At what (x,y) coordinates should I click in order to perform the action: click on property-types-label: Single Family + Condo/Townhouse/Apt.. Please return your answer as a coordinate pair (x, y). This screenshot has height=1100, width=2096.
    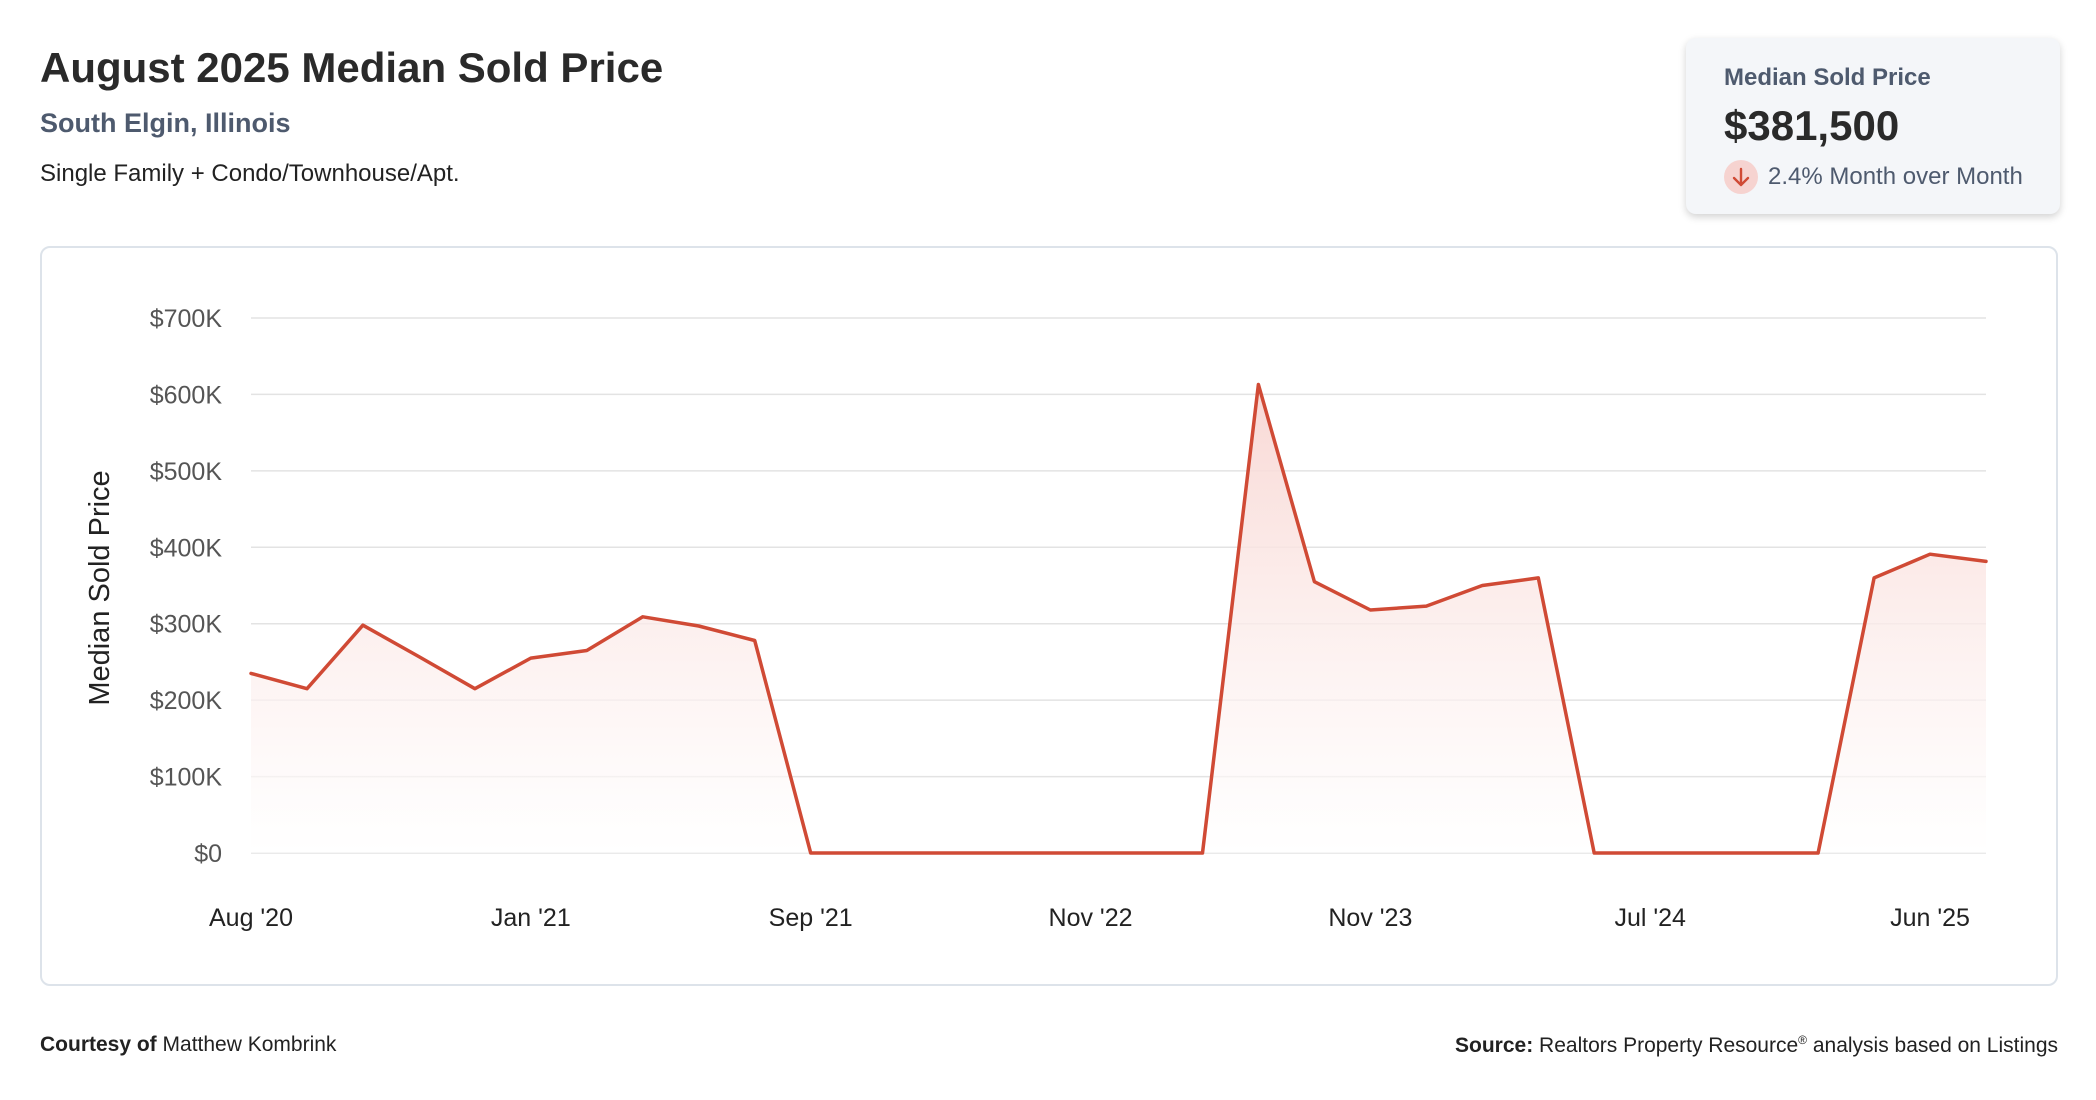
    Looking at the image, I should click on (250, 173).